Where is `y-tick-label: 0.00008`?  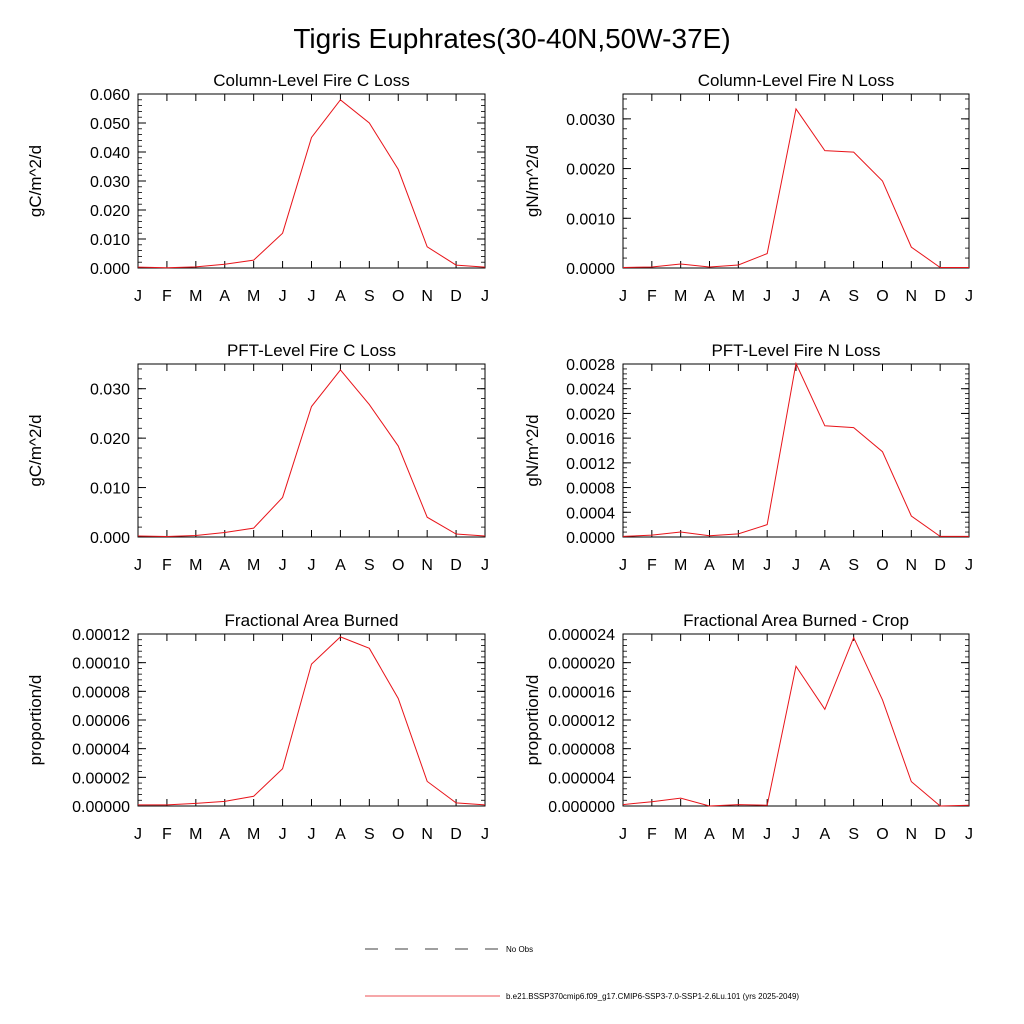 y-tick-label: 0.00008 is located at coordinates (101, 692).